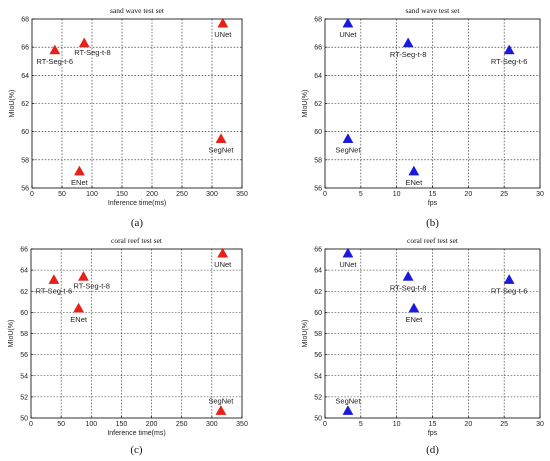 This screenshot has width=550, height=461. Describe the element at coordinates (24, 397) in the screenshot. I see `y-tick-label: 52` at that location.